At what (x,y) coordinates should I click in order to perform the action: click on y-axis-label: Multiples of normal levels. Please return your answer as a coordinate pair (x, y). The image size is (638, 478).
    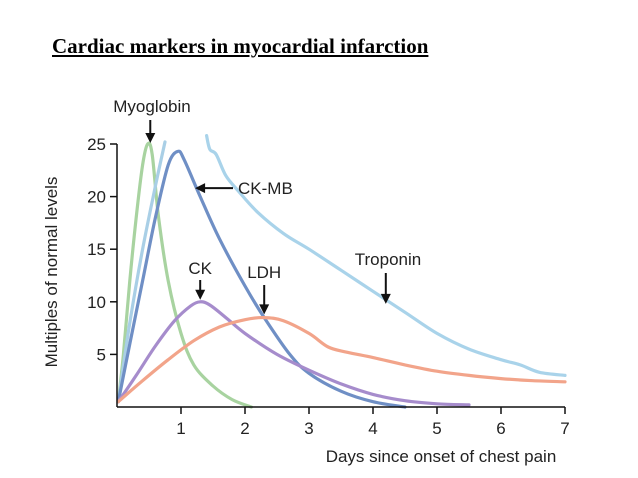
    Looking at the image, I should click on (51, 272).